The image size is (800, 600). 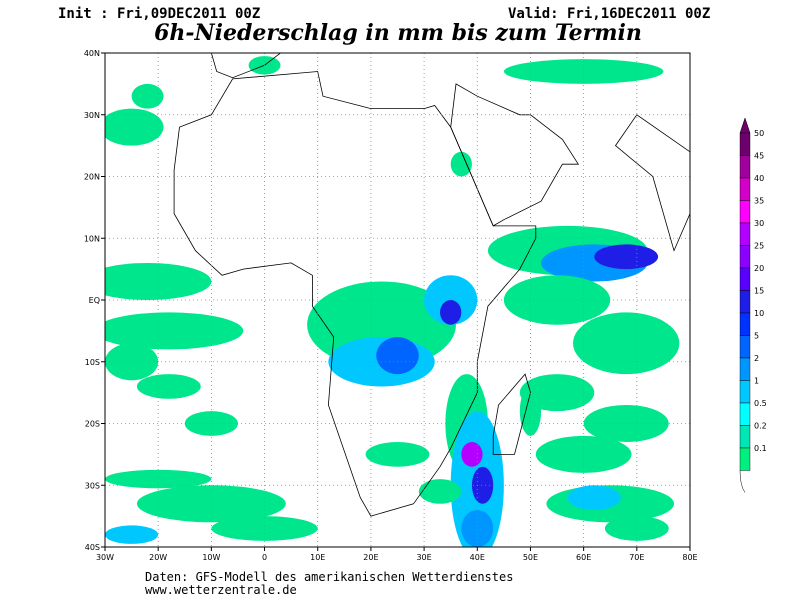 What do you see at coordinates (398, 33) in the screenshot?
I see `title: 6h-Niederschlag in mm bis zum Termin` at bounding box center [398, 33].